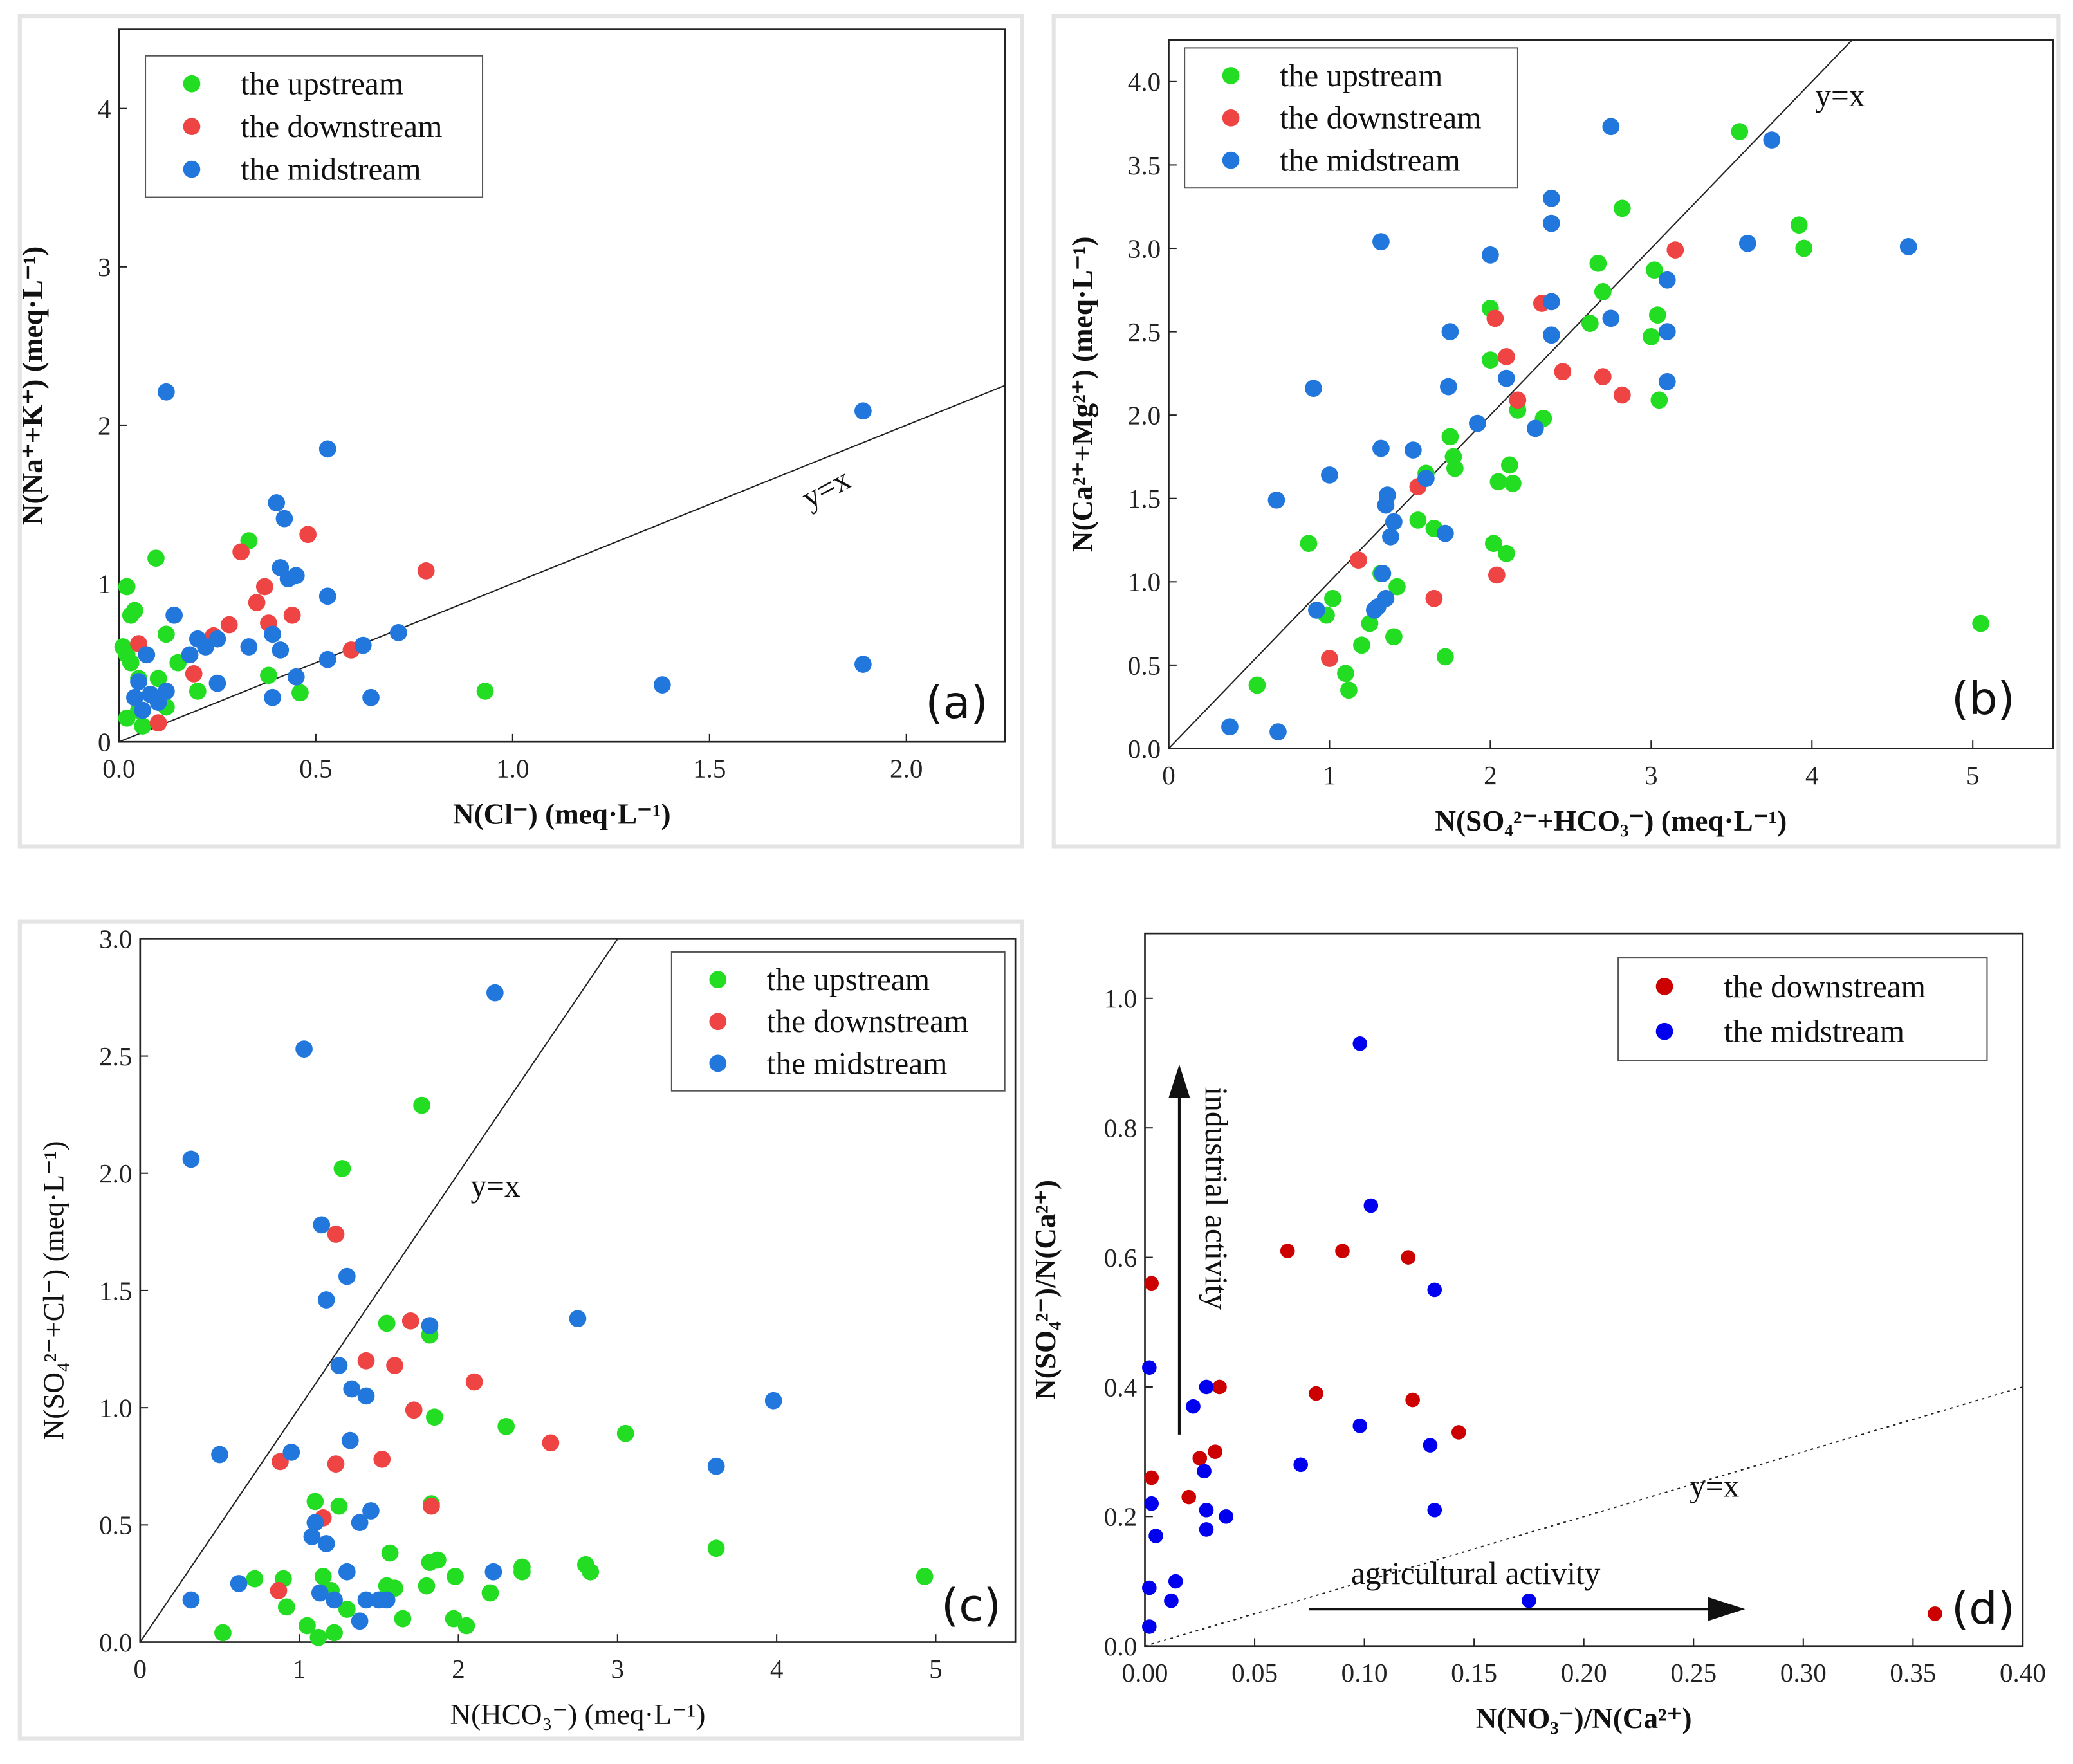 The height and width of the screenshot is (1764, 2073). What do you see at coordinates (1144, 248) in the screenshot?
I see `y-tick-label: 3.0` at bounding box center [1144, 248].